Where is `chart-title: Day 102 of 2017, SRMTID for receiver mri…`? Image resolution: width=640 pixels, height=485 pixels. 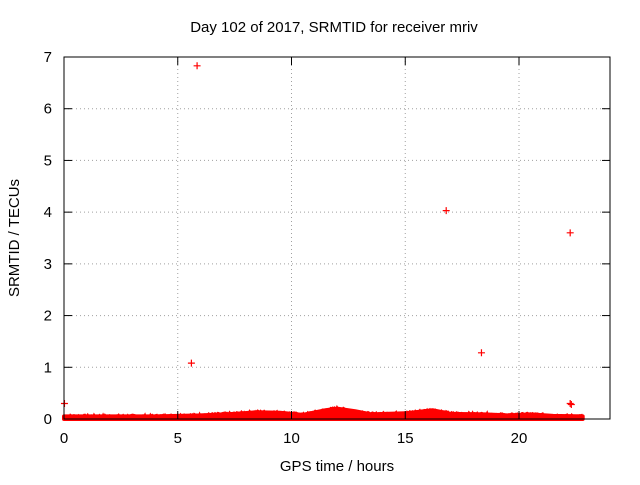 chart-title: Day 102 of 2017, SRMTID for receiver mri… is located at coordinates (334, 27).